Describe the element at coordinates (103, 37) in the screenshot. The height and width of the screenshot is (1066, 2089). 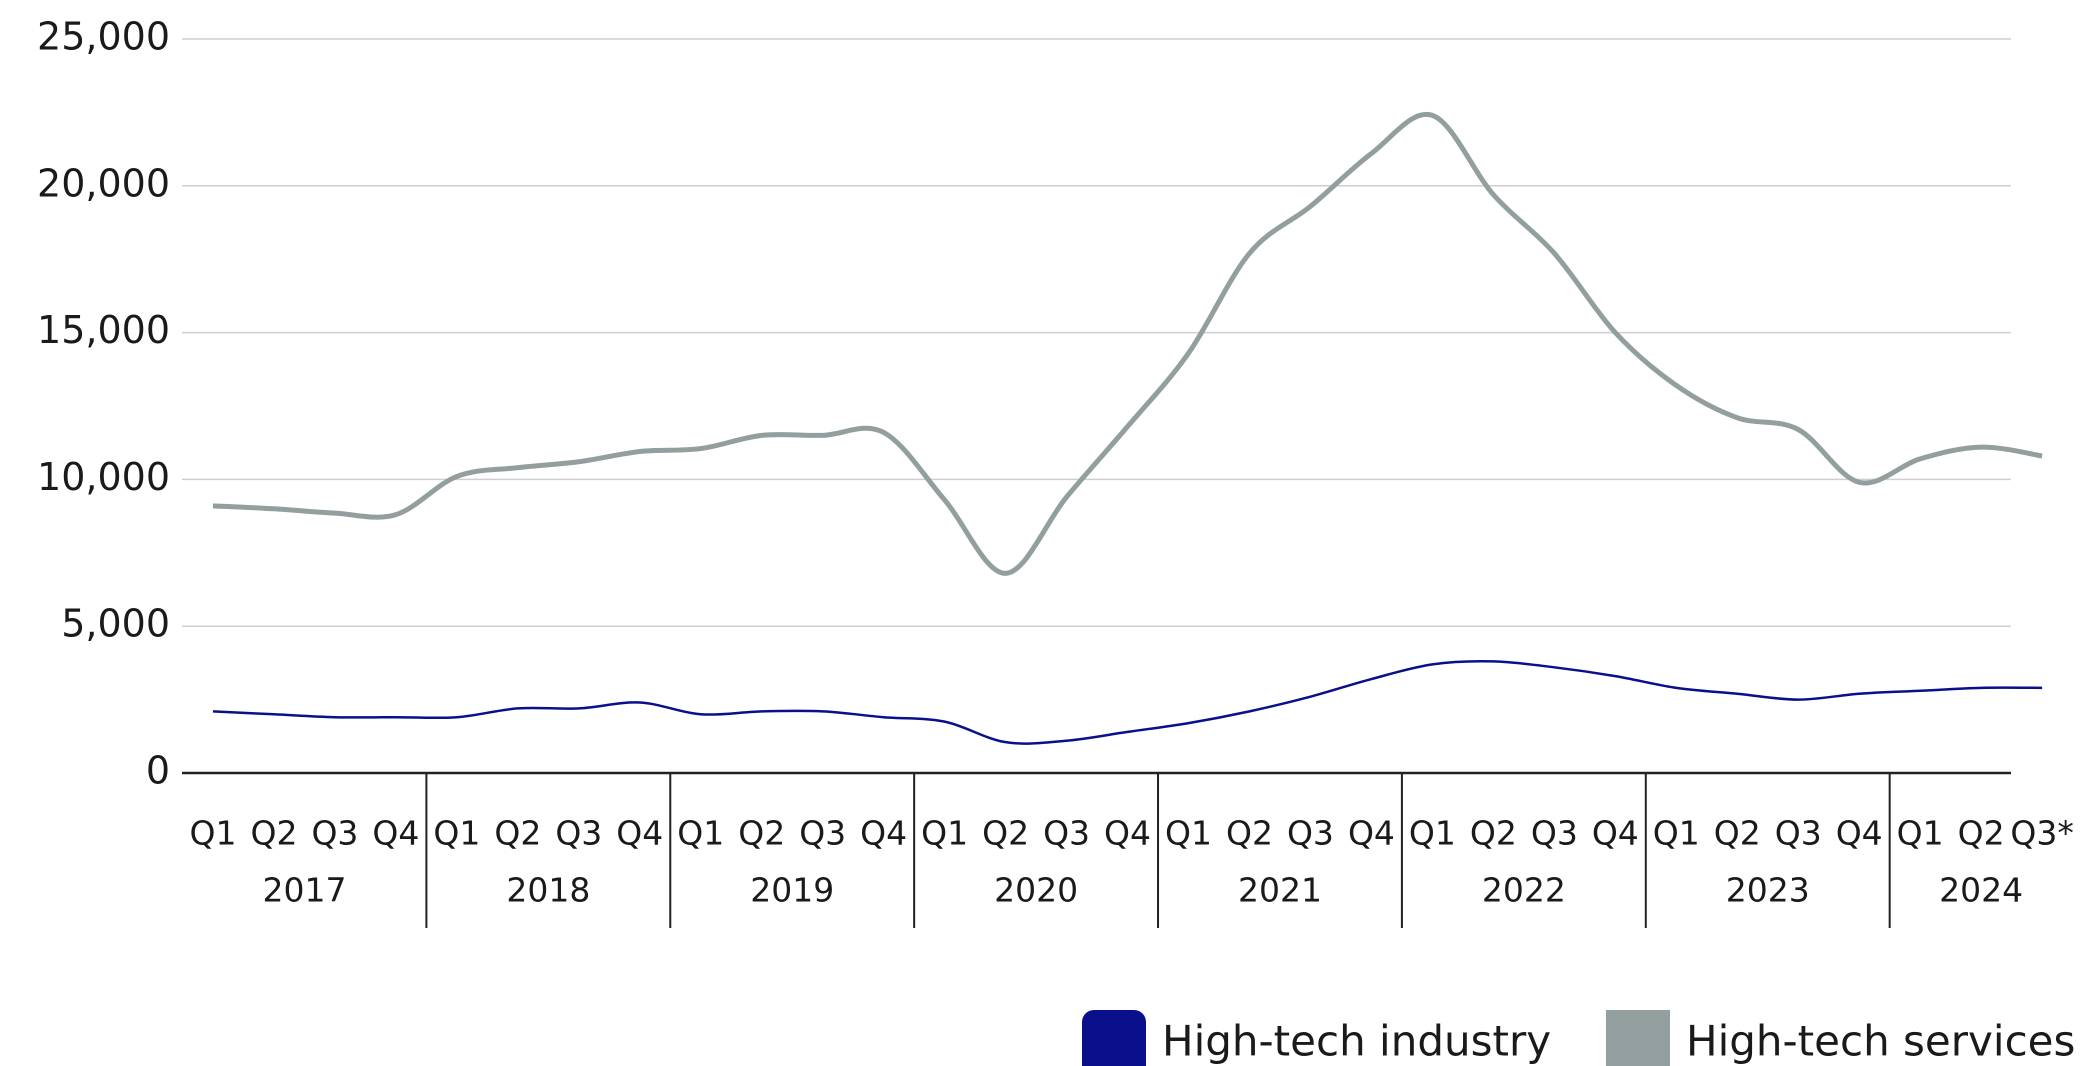
I see `y-tick-label: 25,000` at that location.